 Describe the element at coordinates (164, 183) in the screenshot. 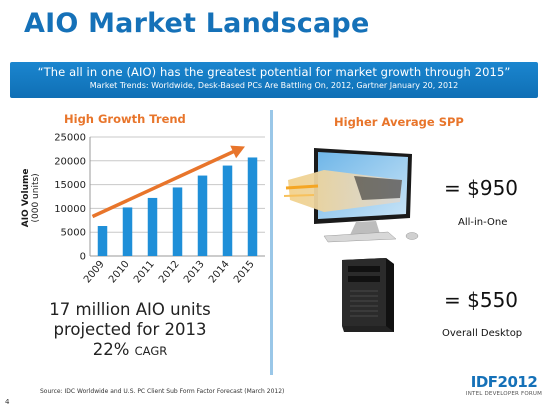

I see `trend-arrow-shaft` at that location.